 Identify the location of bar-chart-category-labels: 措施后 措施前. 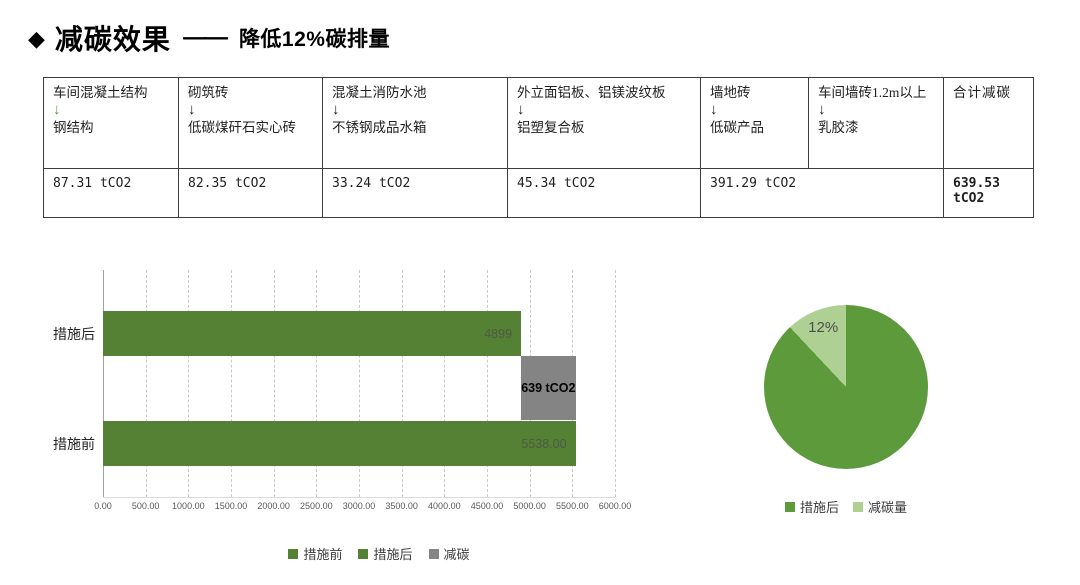
(61, 383).